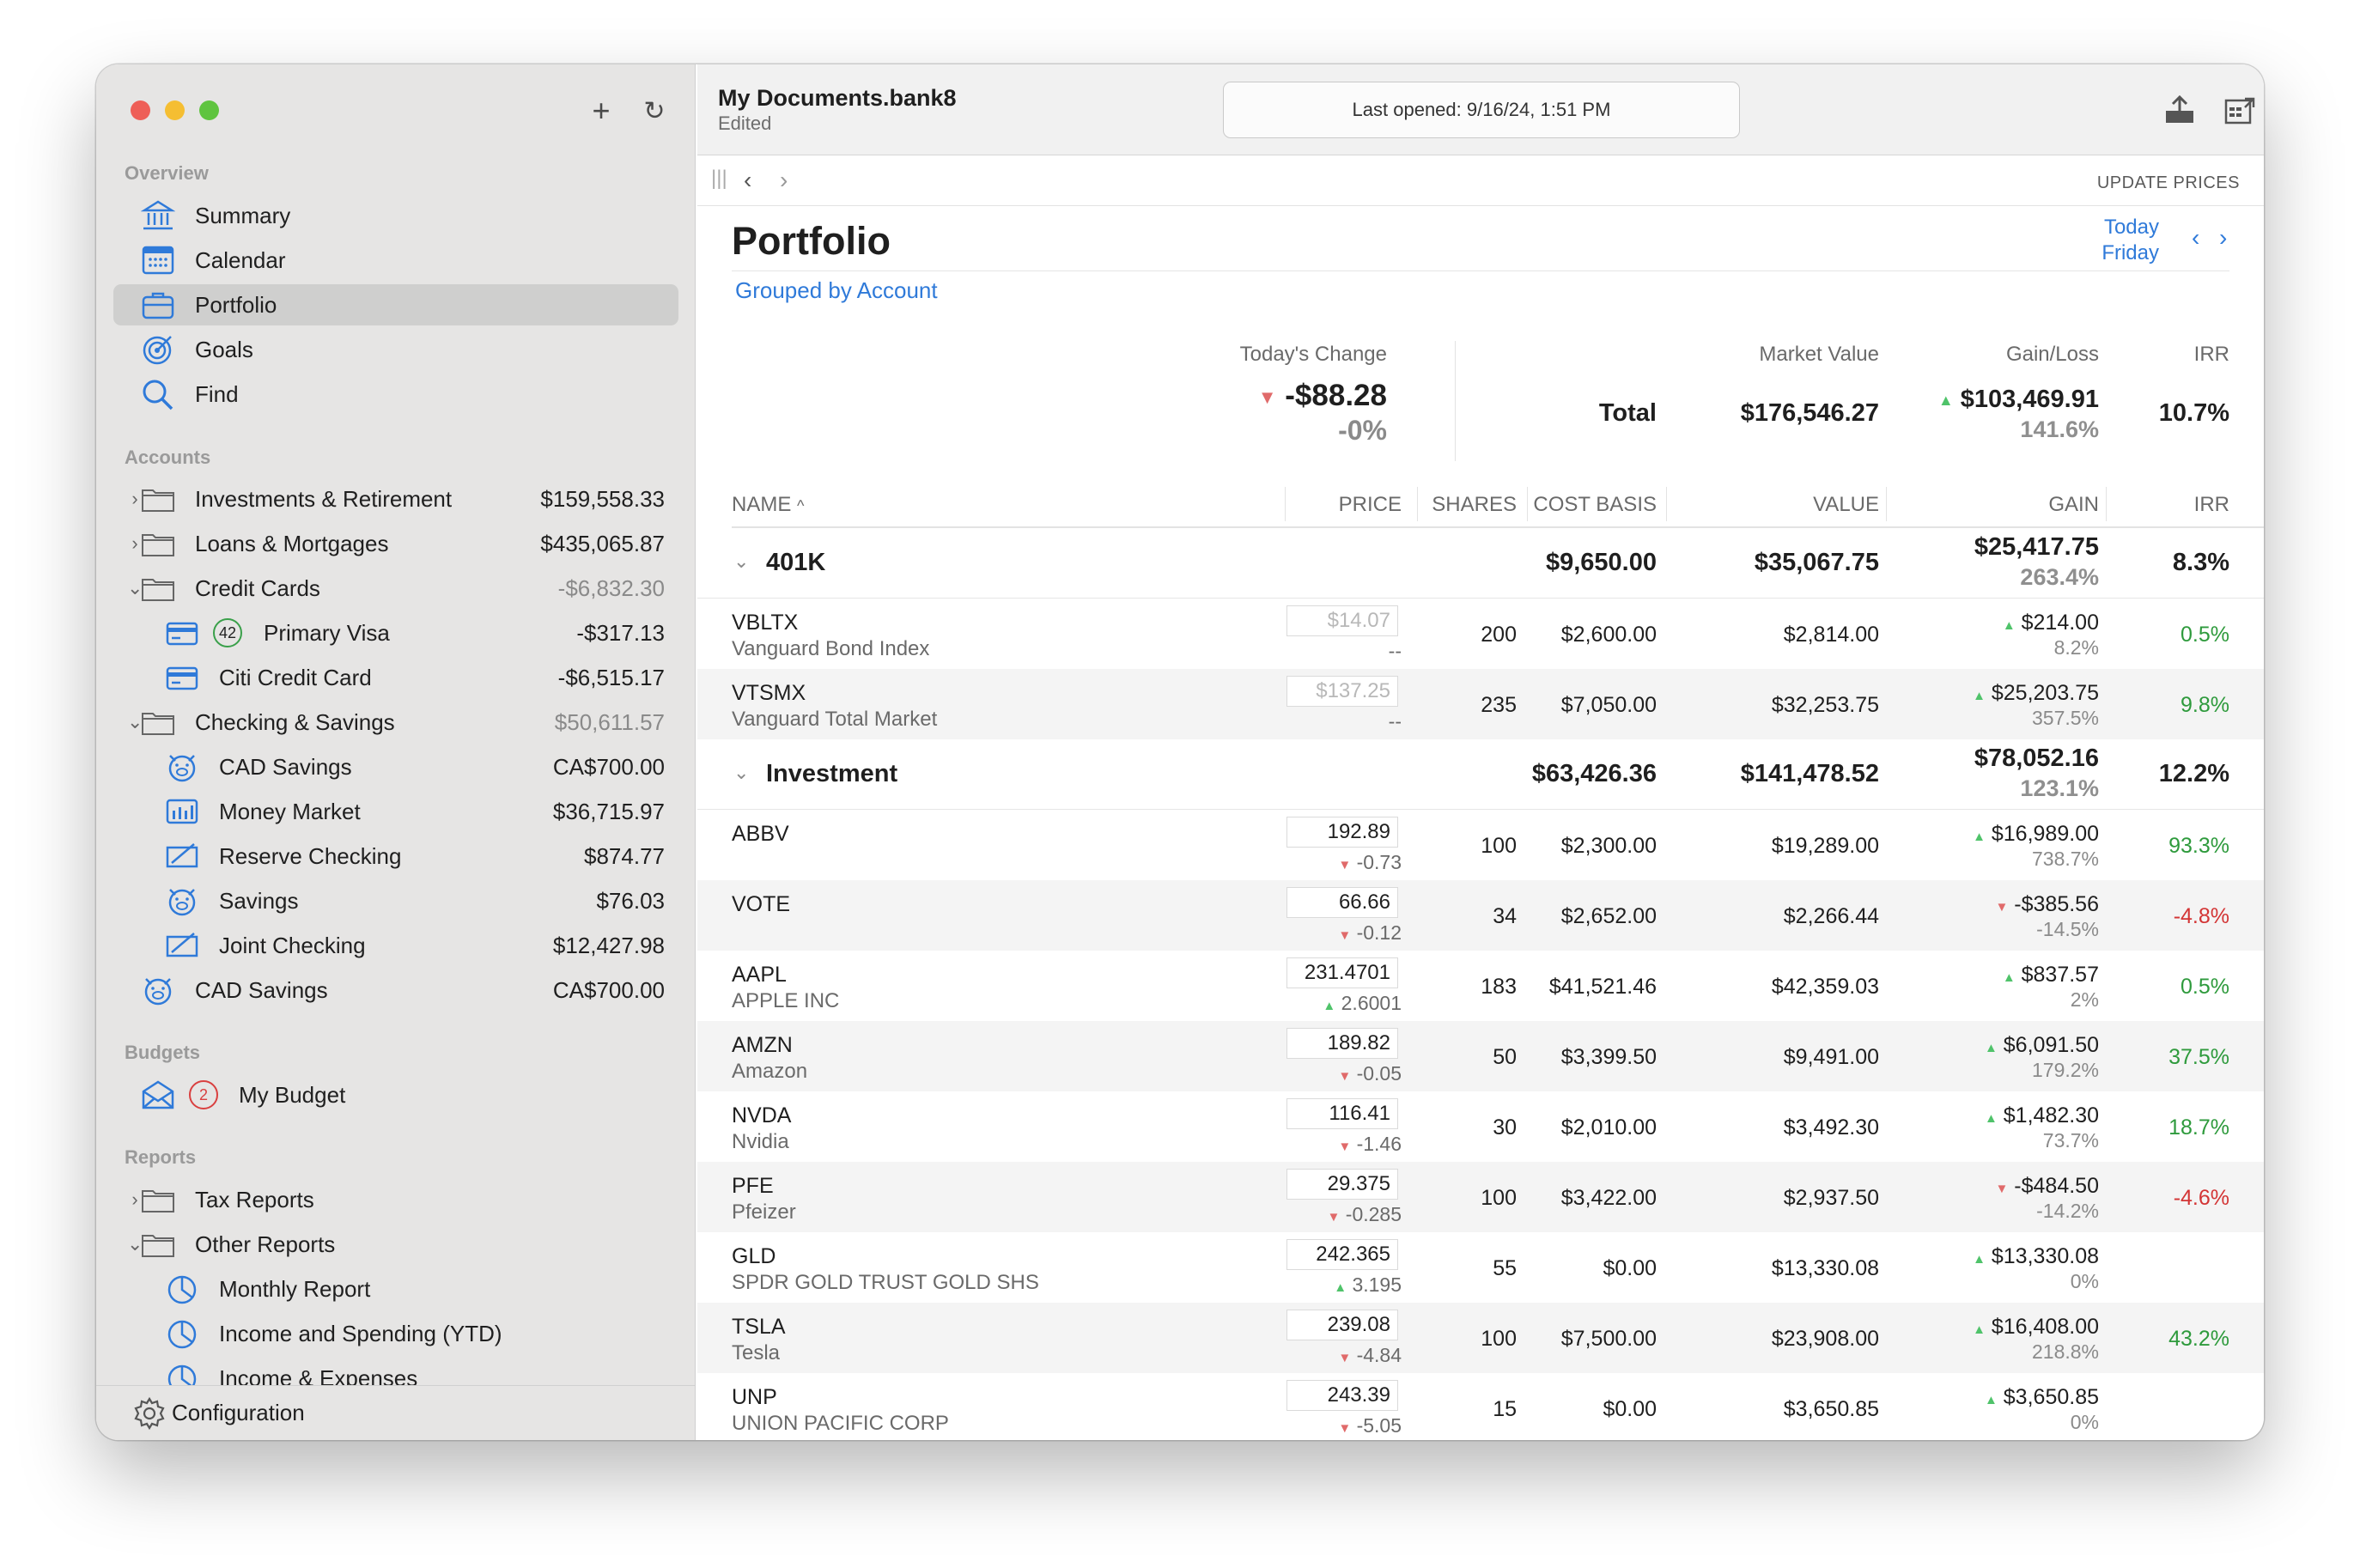  I want to click on configuration-footer: Configuration, so click(395, 1412).